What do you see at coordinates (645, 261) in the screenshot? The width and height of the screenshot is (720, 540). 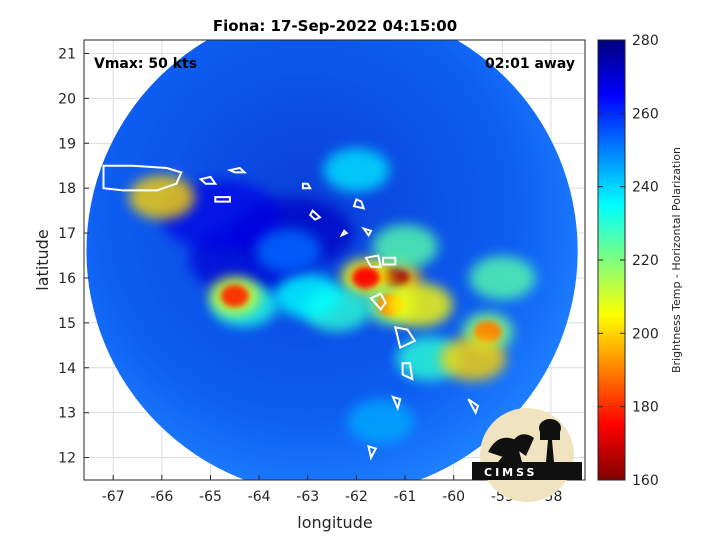 I see `colorbar-tick-label: 220` at bounding box center [645, 261].